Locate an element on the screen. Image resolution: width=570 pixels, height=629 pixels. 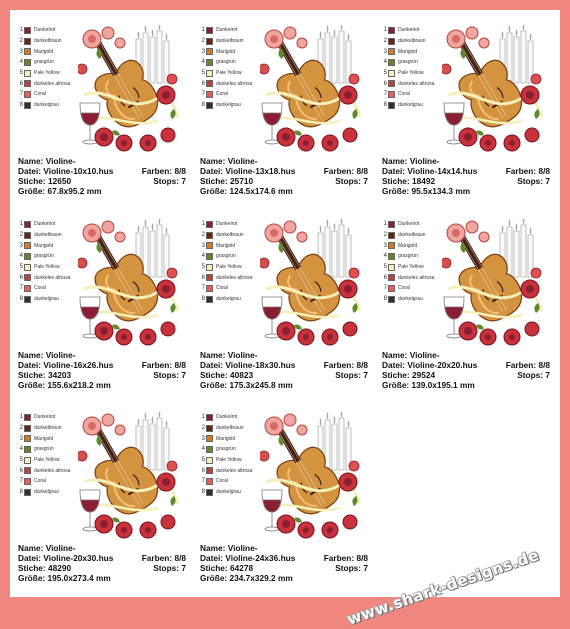
legend-row: 8 dunkelgrau is located at coordinates (58, 299).